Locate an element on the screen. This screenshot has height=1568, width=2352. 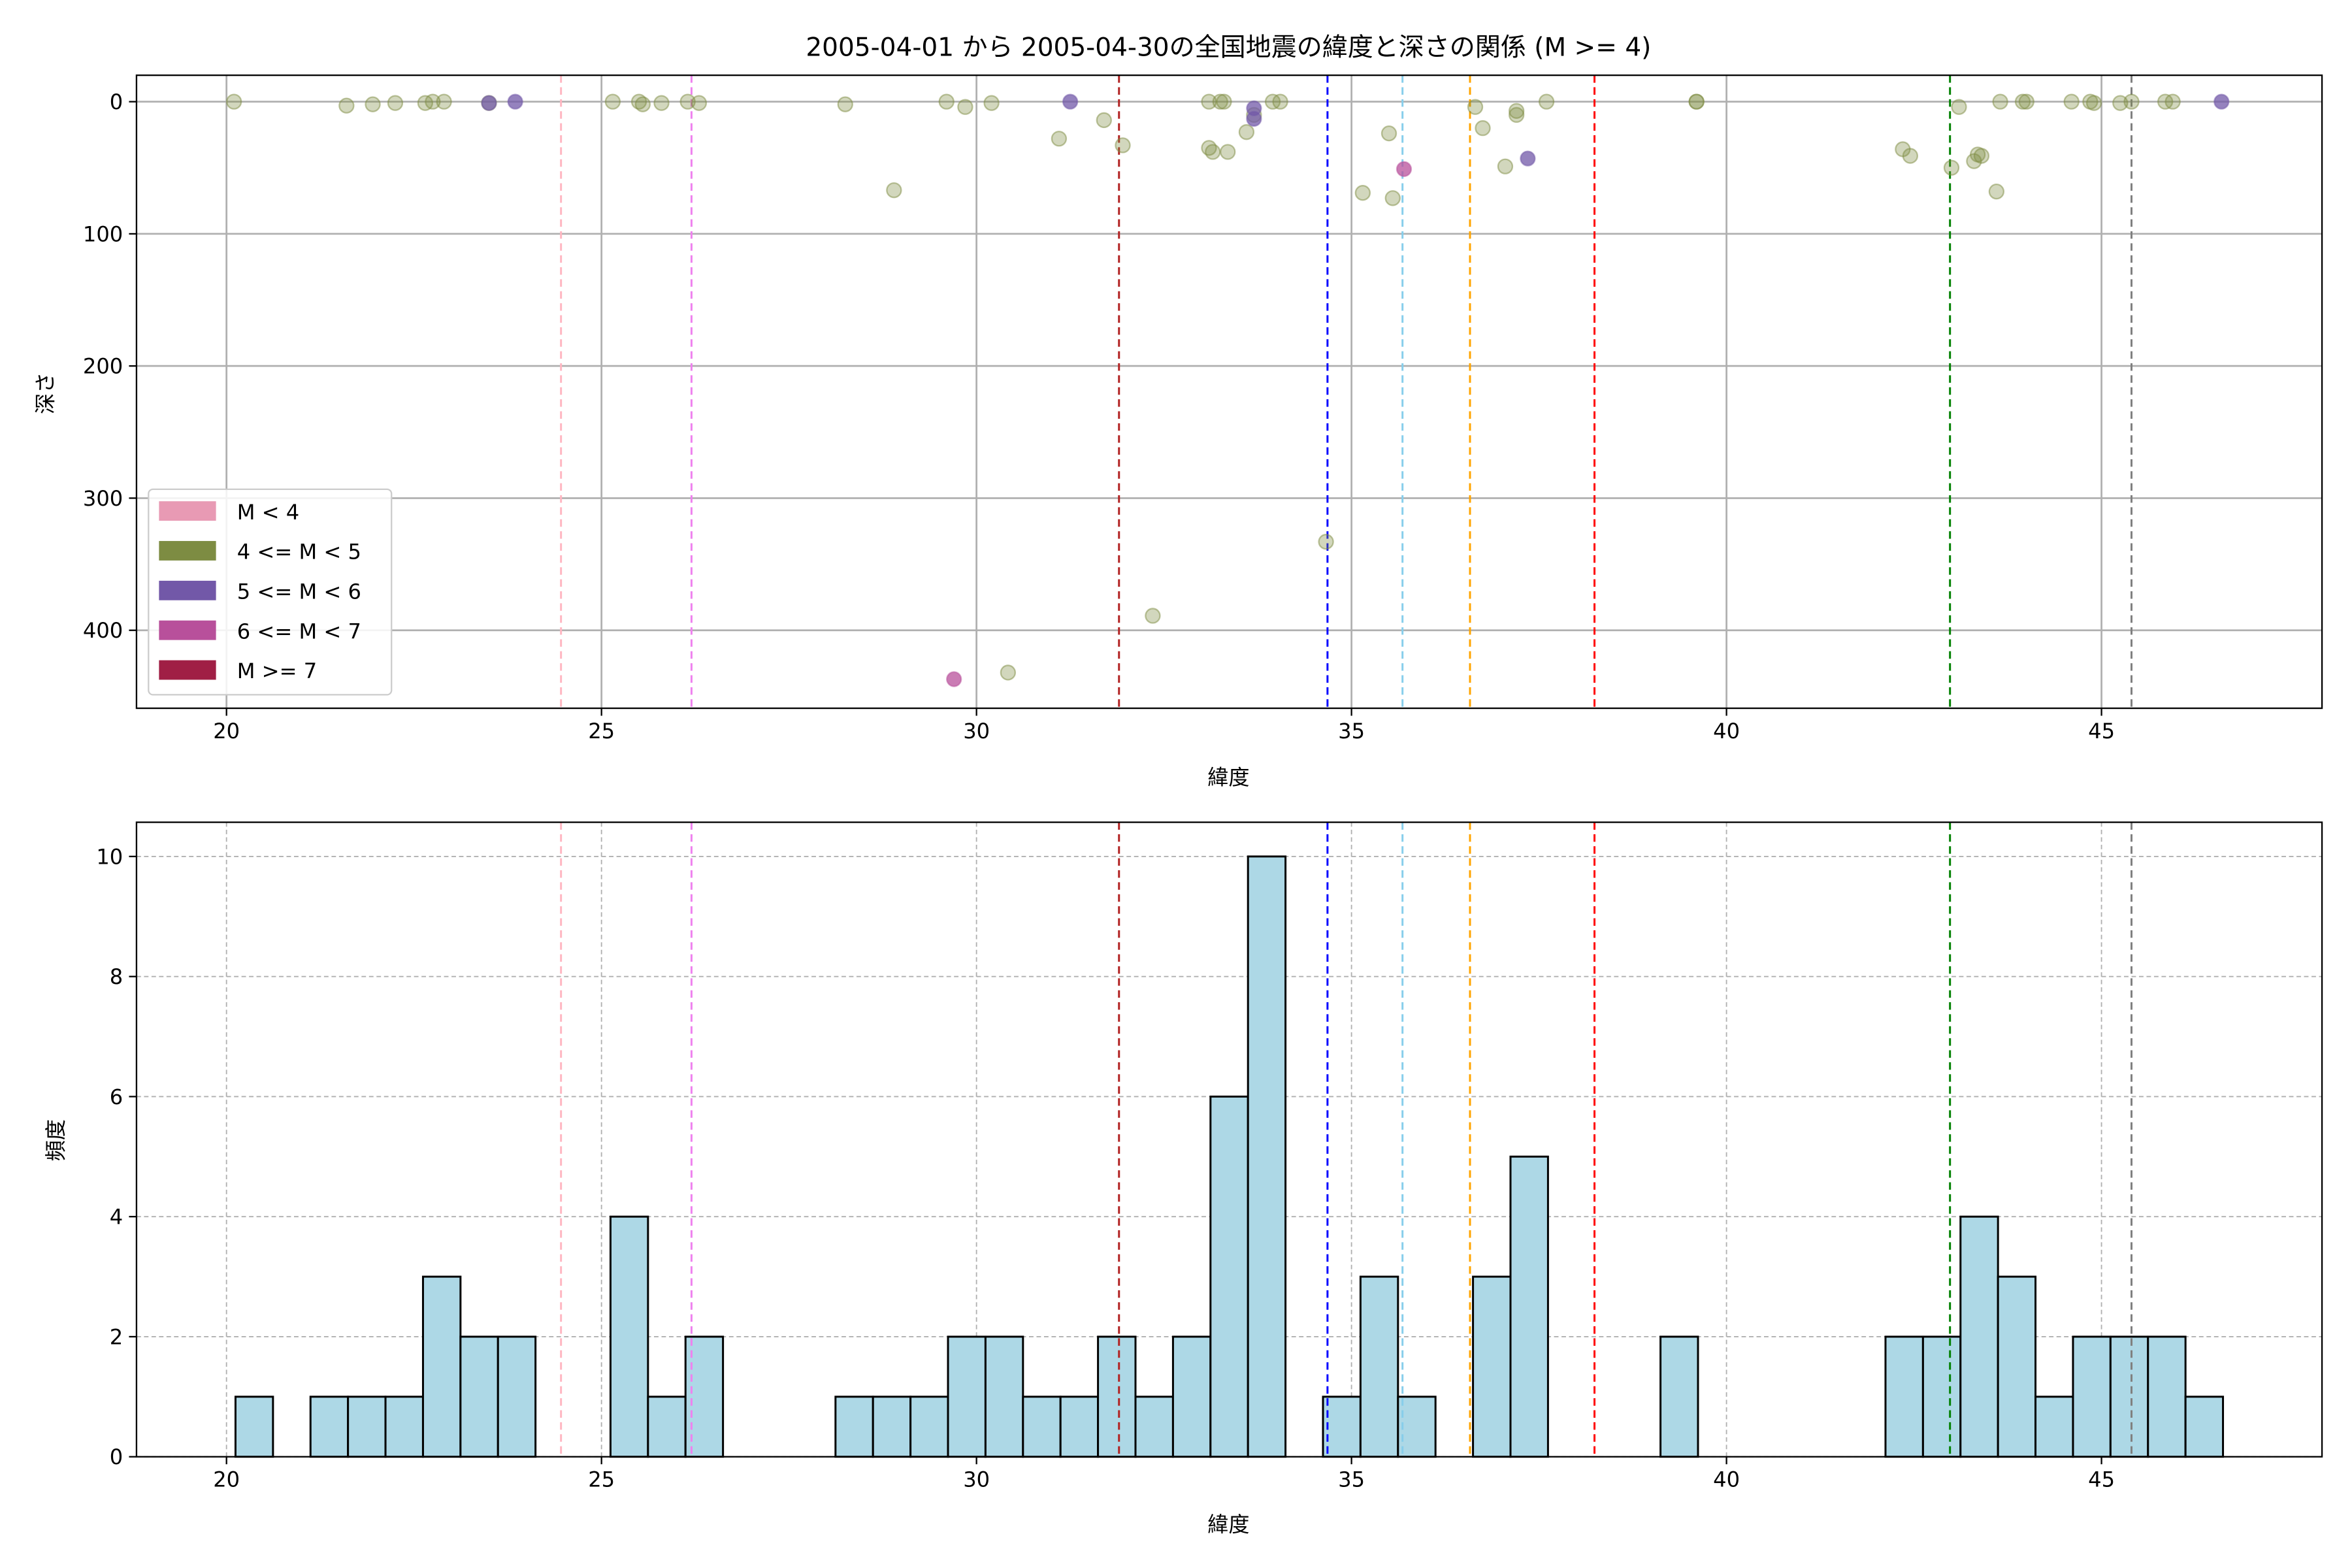
legend-label: M >= 7 is located at coordinates (277, 671).